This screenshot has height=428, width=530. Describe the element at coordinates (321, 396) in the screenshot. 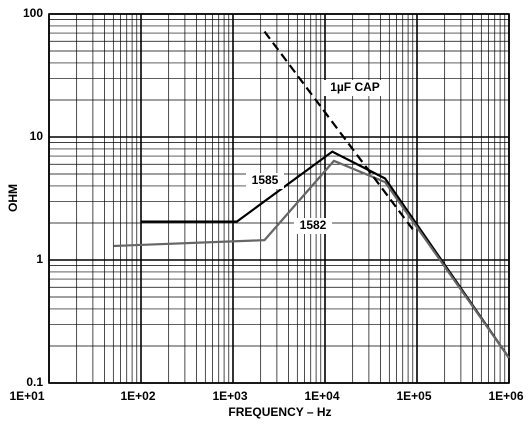

I see `x-tick-label: 1E+04` at that location.